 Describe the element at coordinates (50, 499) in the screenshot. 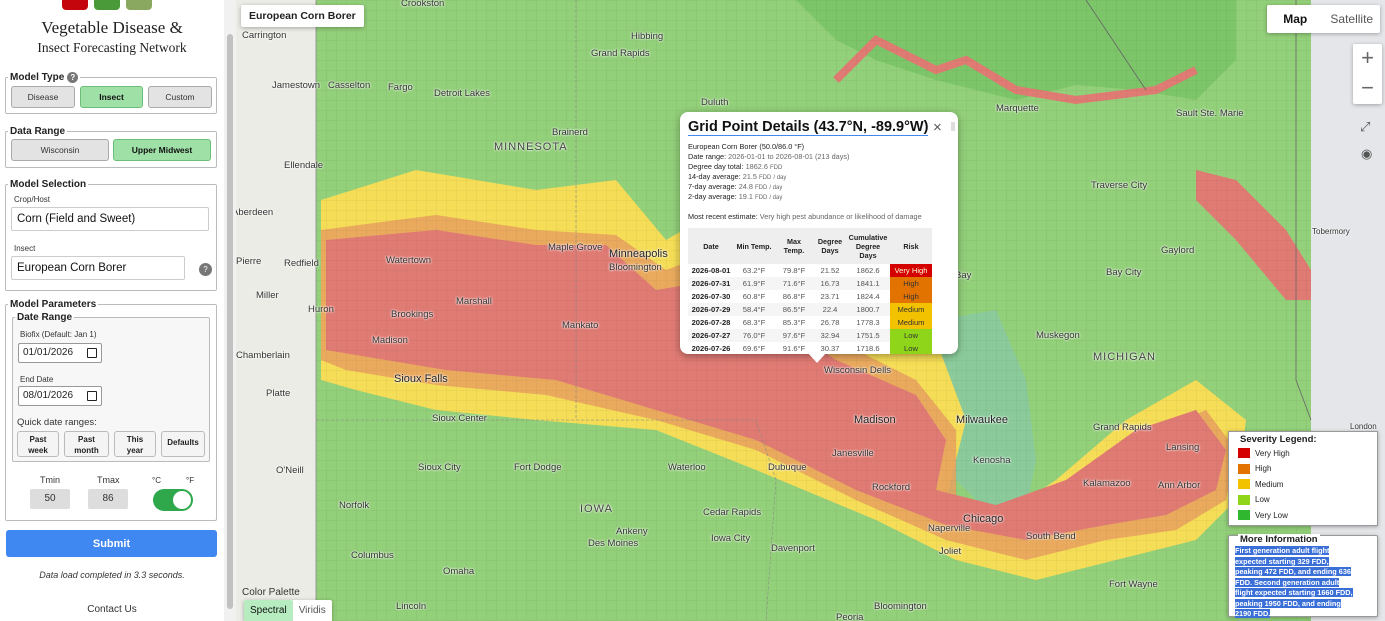

I see `tmin-input: 50` at that location.